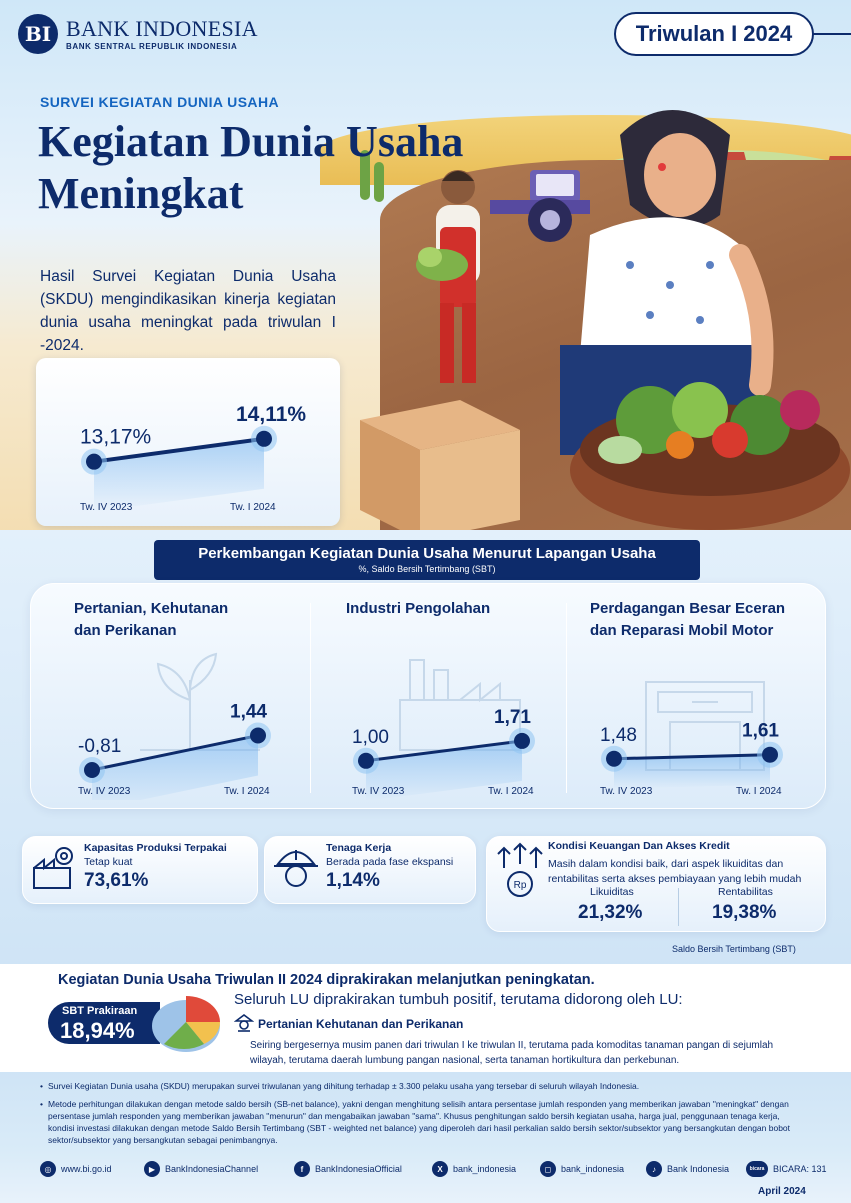  What do you see at coordinates (310, 698) in the screenshot?
I see `sector-divider` at bounding box center [310, 698].